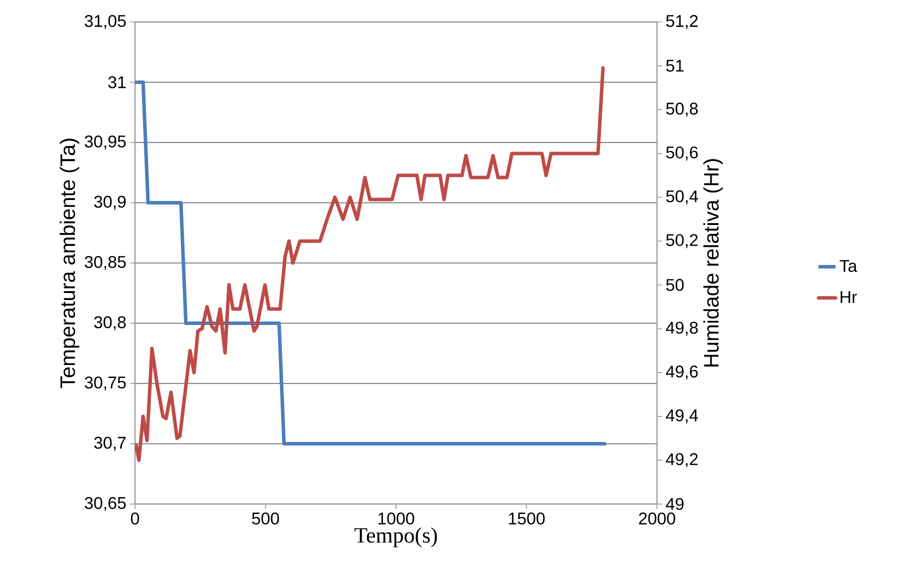  I want to click on y-tick-label: 30,75, so click(105, 383).